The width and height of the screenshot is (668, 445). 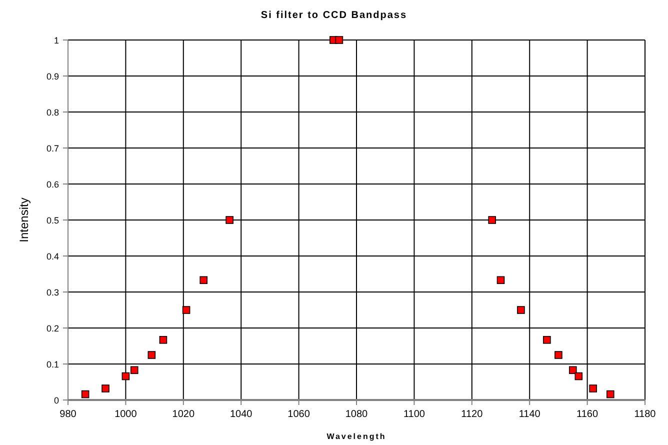 What do you see at coordinates (126, 414) in the screenshot?
I see `x-tick-label: 1000` at bounding box center [126, 414].